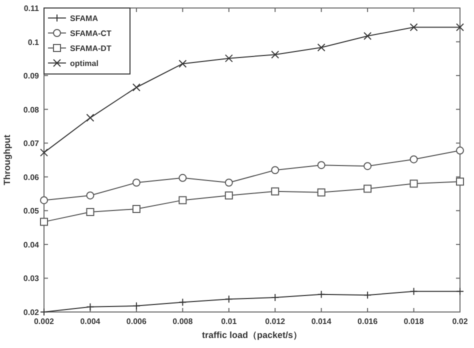 This screenshot has width=474, height=348. What do you see at coordinates (136, 321) in the screenshot?
I see `x-tick-label: 0.006` at bounding box center [136, 321].